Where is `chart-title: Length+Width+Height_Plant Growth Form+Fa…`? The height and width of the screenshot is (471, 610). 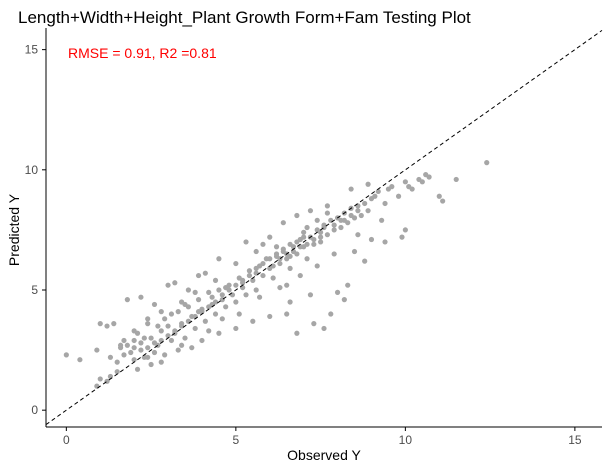
chart-title: Length+Width+Height_Plant Growth Form+Fa… is located at coordinates (244, 17).